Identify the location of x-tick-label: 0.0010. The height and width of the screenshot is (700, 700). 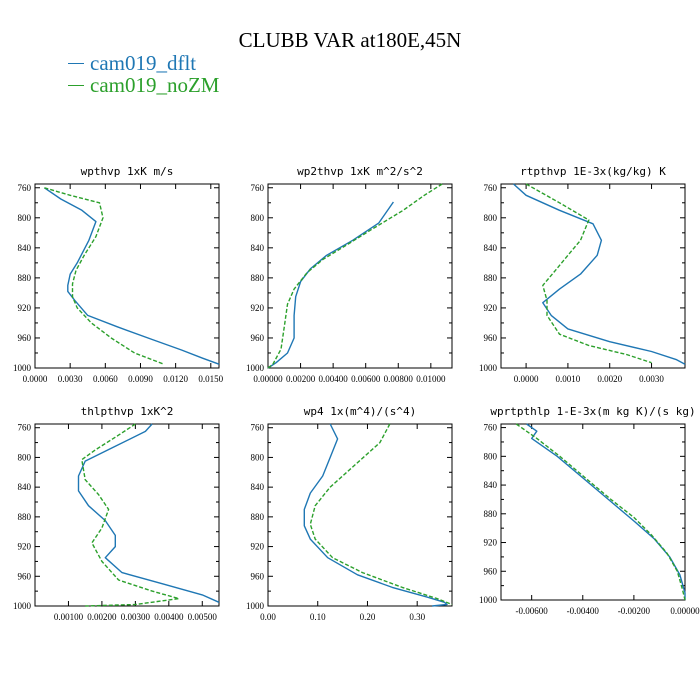
(568, 379).